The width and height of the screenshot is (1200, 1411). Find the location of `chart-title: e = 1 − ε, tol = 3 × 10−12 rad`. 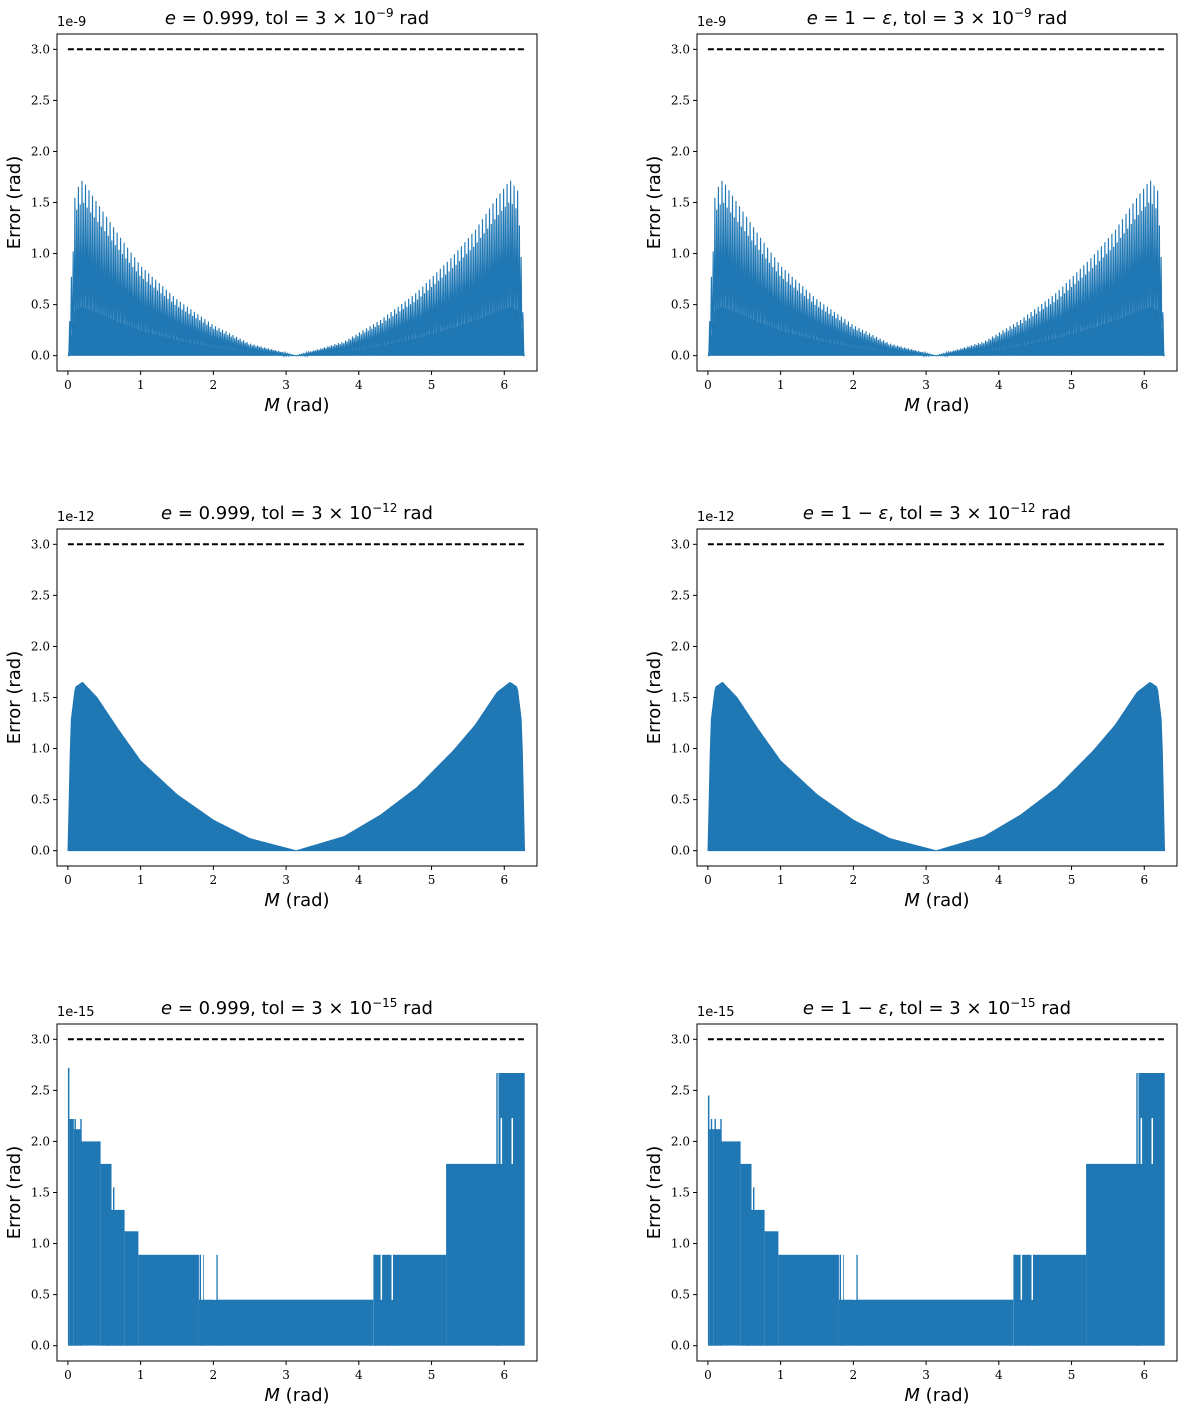

chart-title: e = 1 − ε, tol = 3 × 10−12 rad is located at coordinates (937, 512).